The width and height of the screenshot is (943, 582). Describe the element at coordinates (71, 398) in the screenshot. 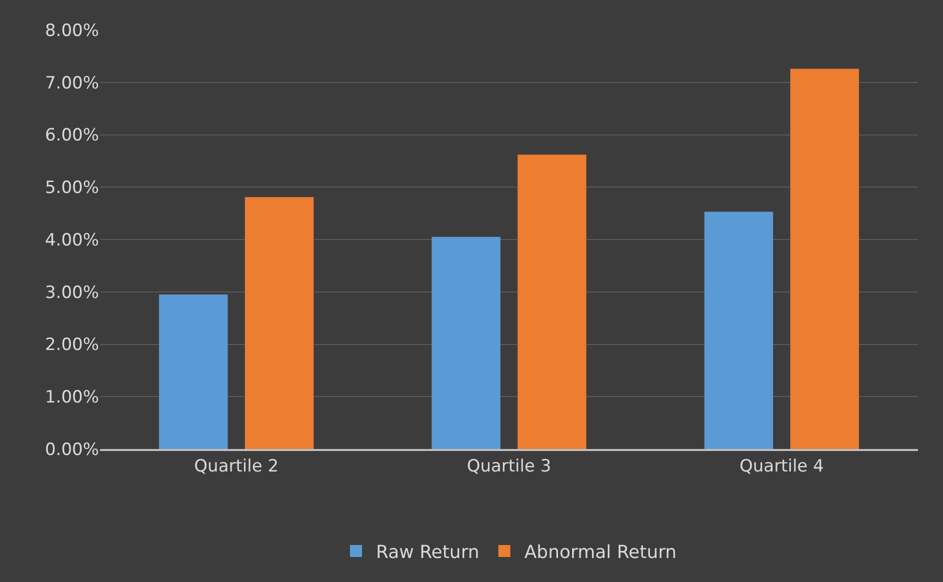

I see `y-tick-label: 1.00%` at that location.